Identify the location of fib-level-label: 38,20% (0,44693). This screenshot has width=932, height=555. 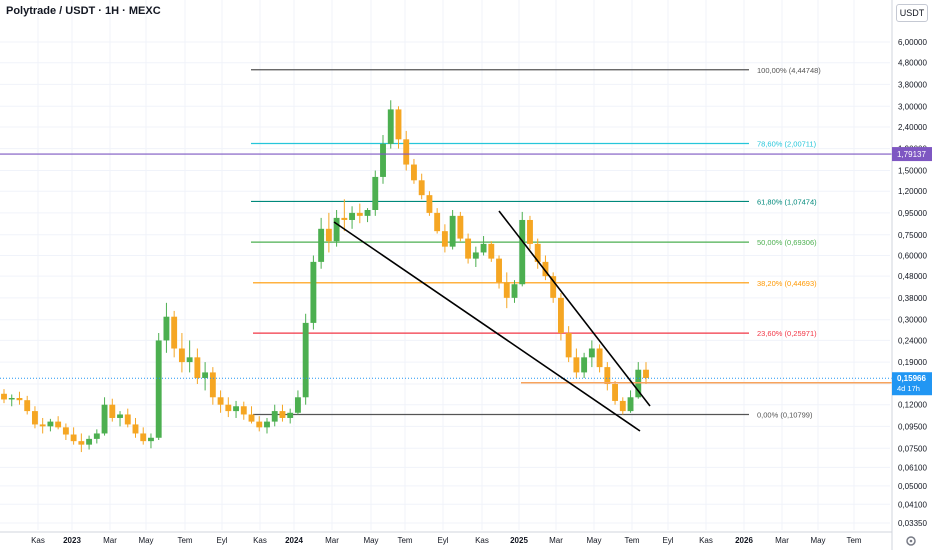
(787, 283).